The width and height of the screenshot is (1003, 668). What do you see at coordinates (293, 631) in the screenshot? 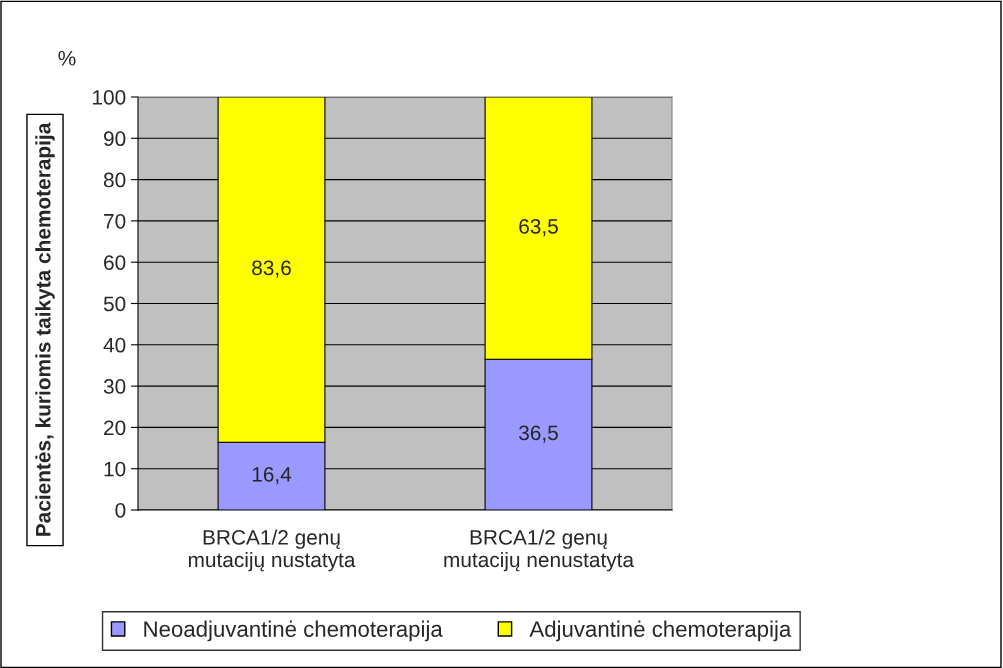
I see `legend-label: Neoadjuvantinė chemoterapija` at bounding box center [293, 631].